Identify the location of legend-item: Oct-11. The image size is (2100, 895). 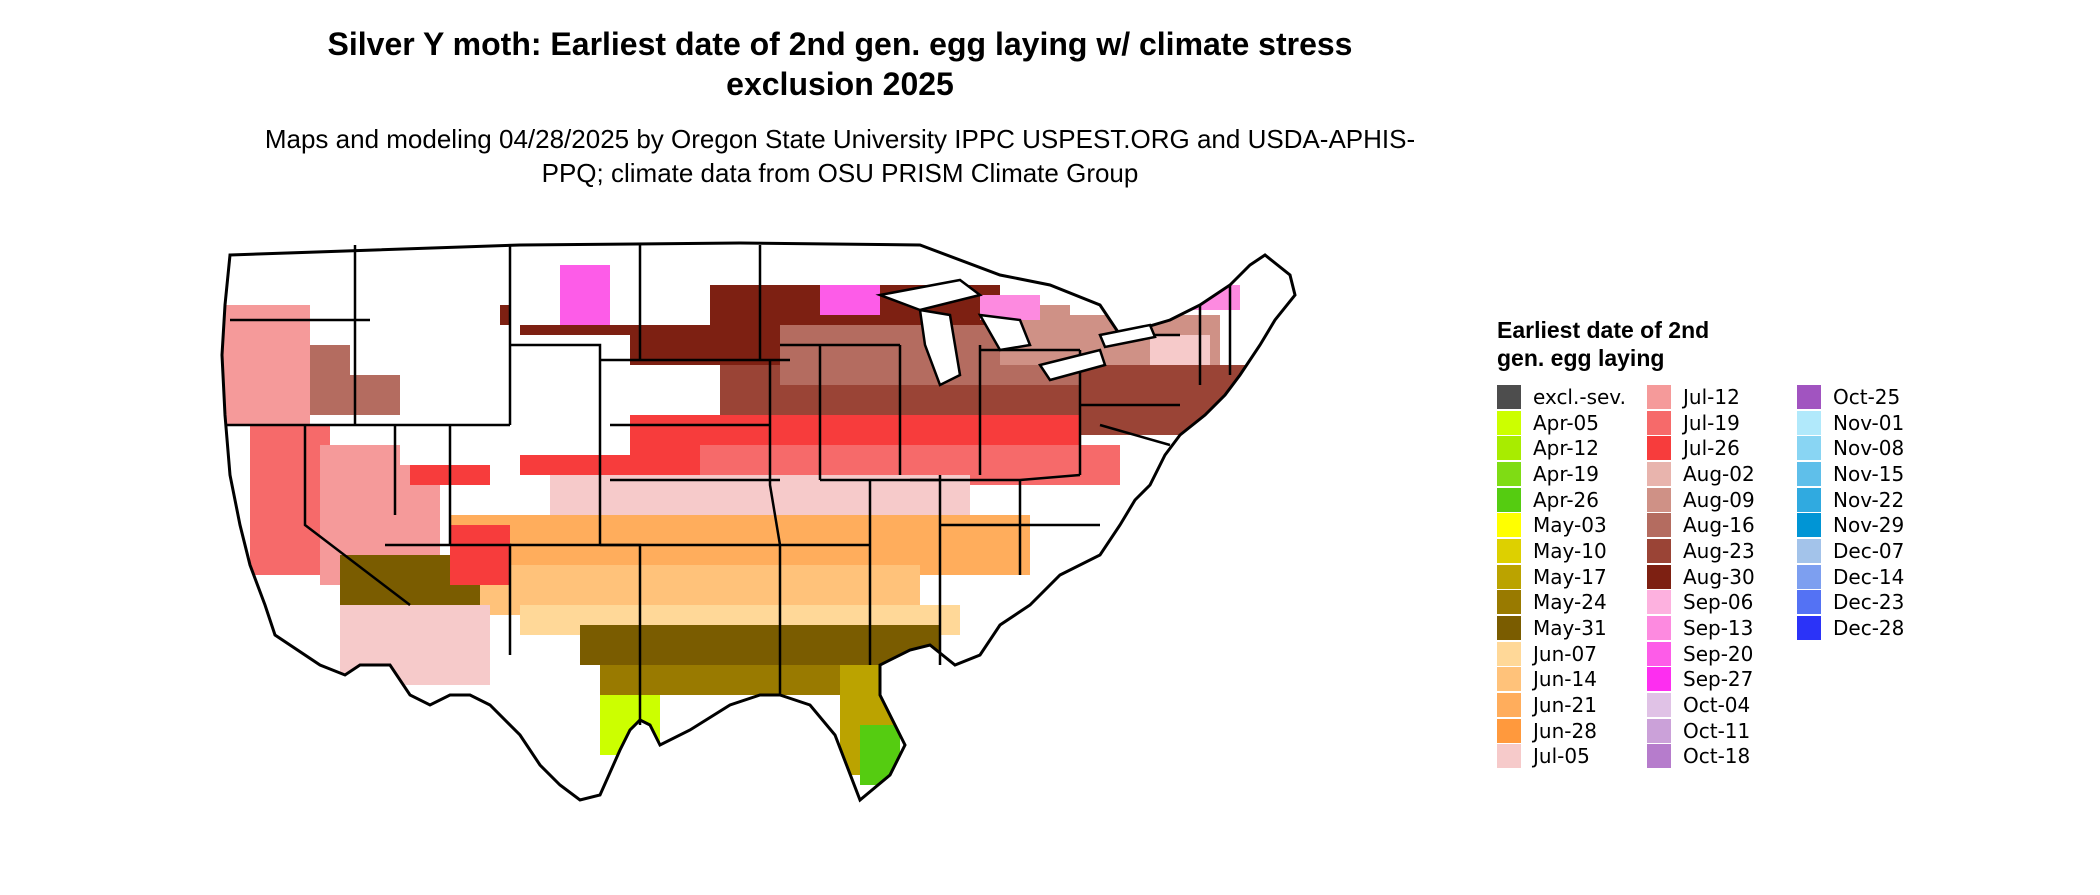
(1722, 731).